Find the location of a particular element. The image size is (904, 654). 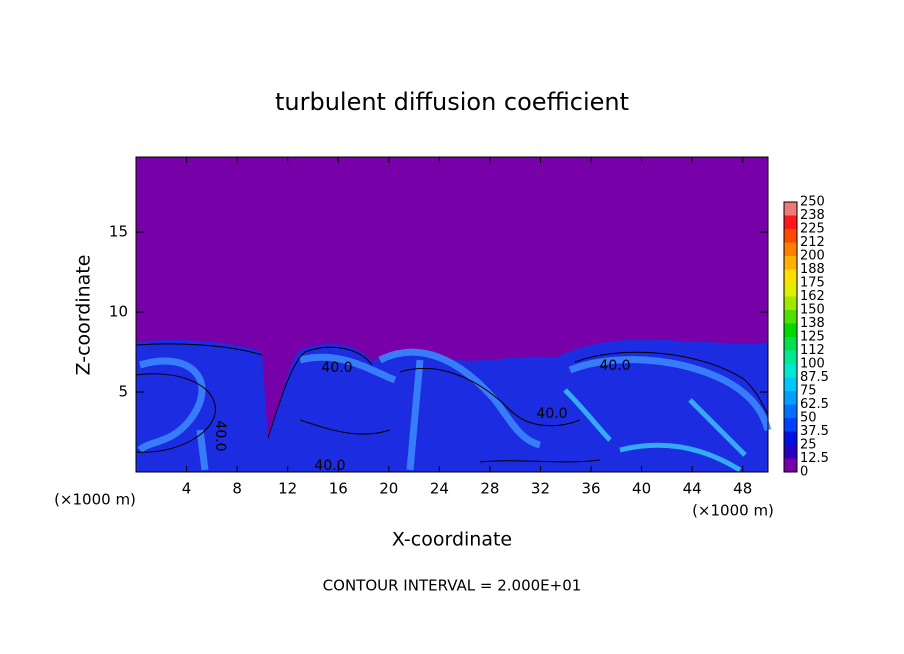

colorbar-label: 200 is located at coordinates (812, 256).